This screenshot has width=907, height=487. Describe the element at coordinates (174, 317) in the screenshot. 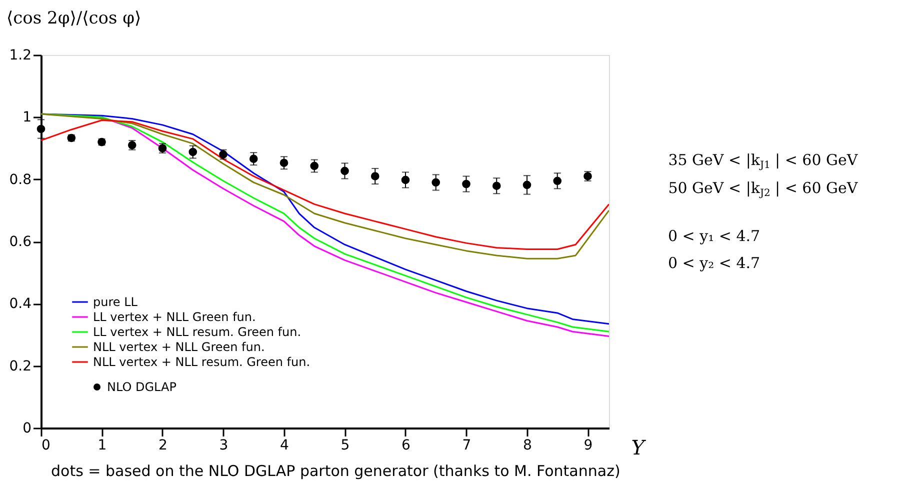

I see `legend-label: LL vertex + NLL Green fun.` at that location.